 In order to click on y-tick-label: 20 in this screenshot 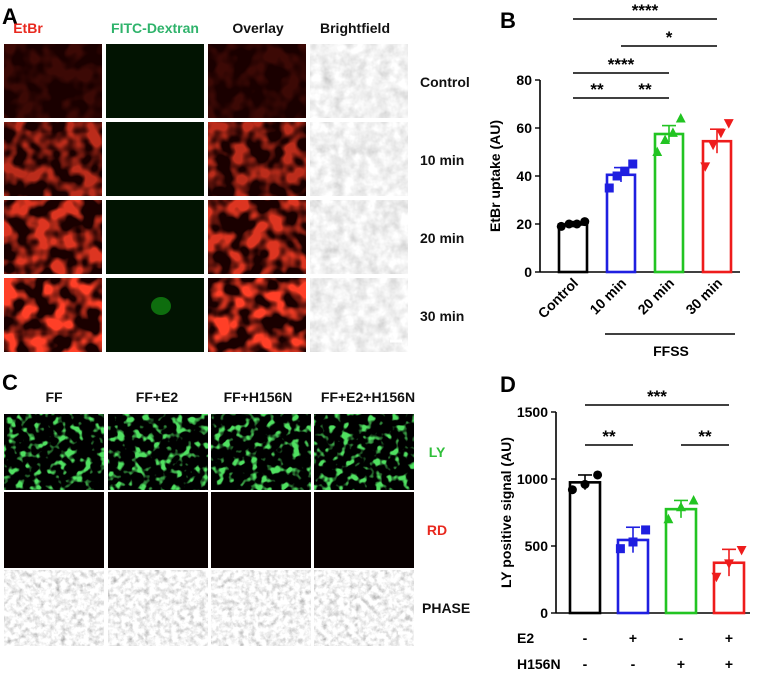, I will do `click(524, 224)`.